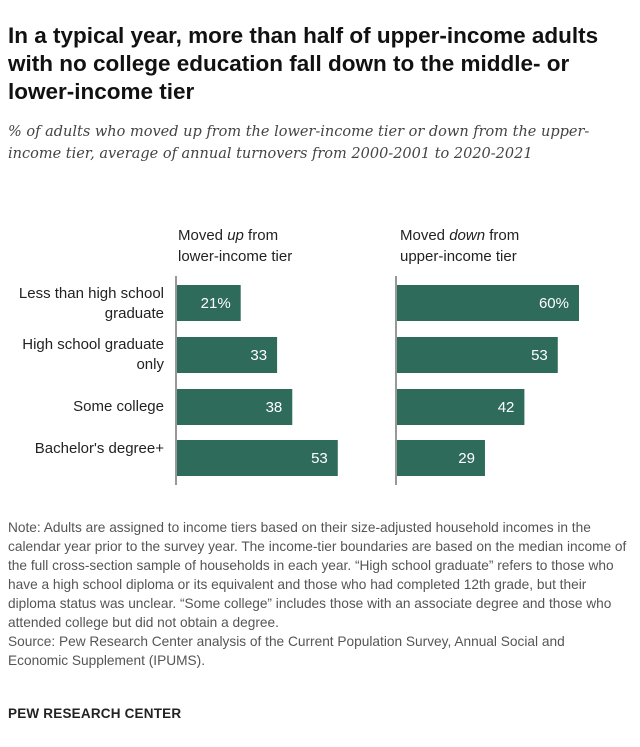 The width and height of the screenshot is (640, 747). Describe the element at coordinates (257, 458) in the screenshot. I see `bar-up-bachelors` at that location.